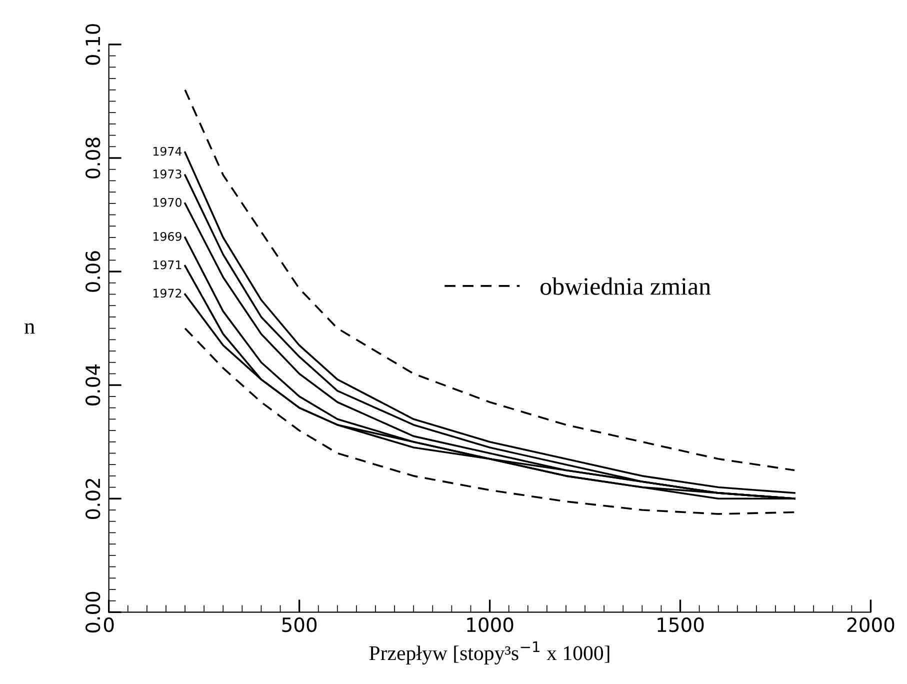  Describe the element at coordinates (681, 624) in the screenshot. I see `x-tick-label: 1500` at that location.